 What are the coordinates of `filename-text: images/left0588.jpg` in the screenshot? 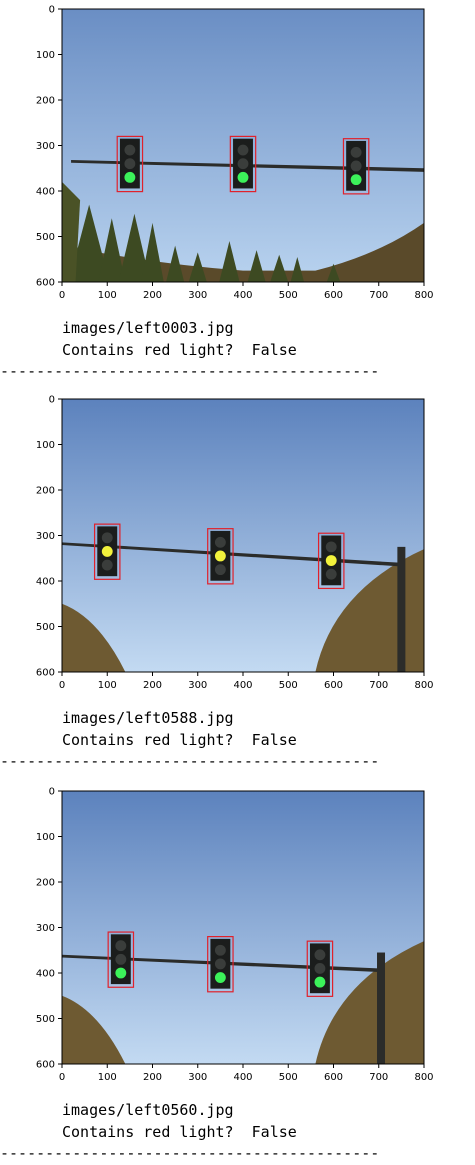 It's located at (148, 718).